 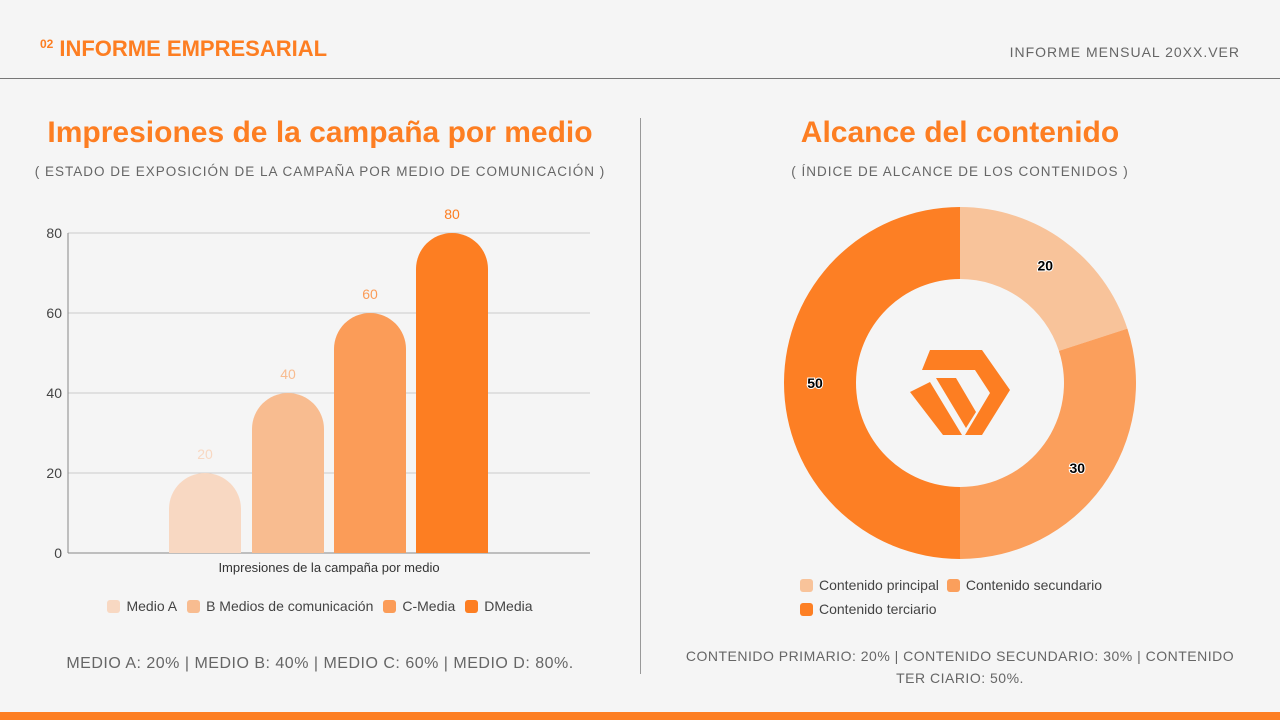 What do you see at coordinates (152, 606) in the screenshot?
I see `legend-label: Medio A` at bounding box center [152, 606].